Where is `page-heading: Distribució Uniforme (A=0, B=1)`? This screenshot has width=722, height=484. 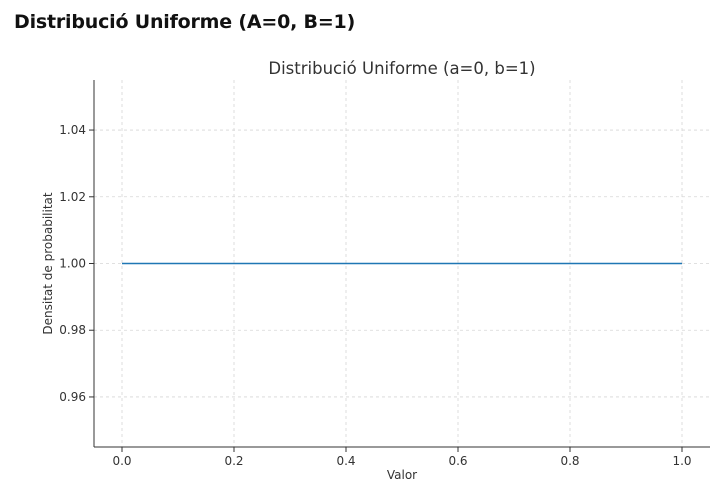 page-heading: Distribució Uniforme (A=0, B=1) is located at coordinates (185, 22).